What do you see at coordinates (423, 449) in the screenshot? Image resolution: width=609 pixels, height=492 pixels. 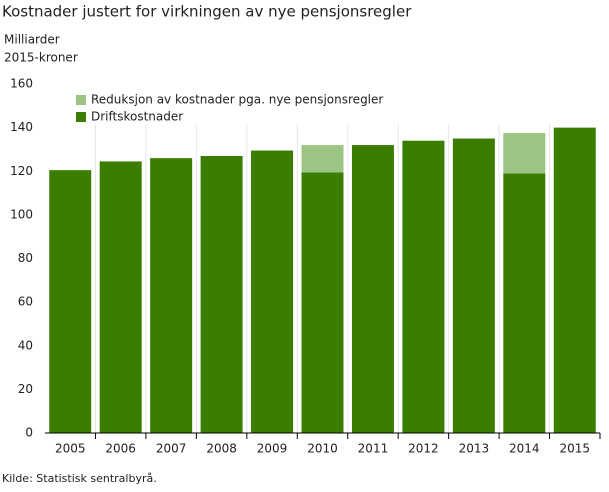 I see `x-tick-label: 2012` at bounding box center [423, 449].